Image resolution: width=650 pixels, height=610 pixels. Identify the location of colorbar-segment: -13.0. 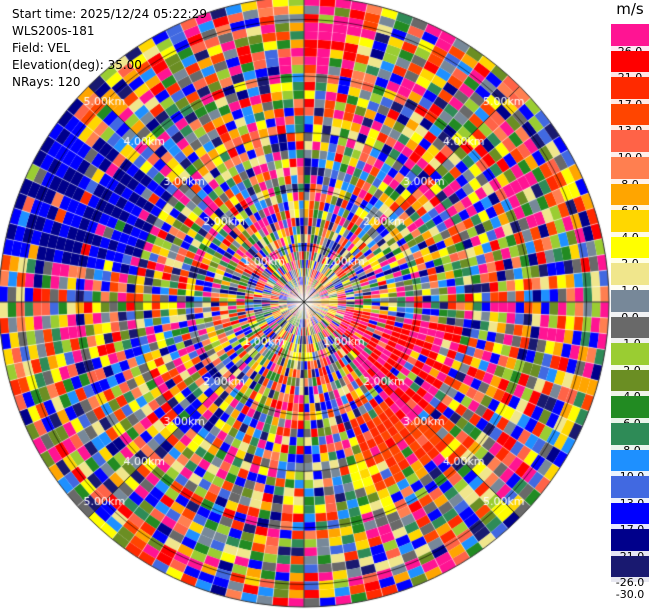
(630, 493).